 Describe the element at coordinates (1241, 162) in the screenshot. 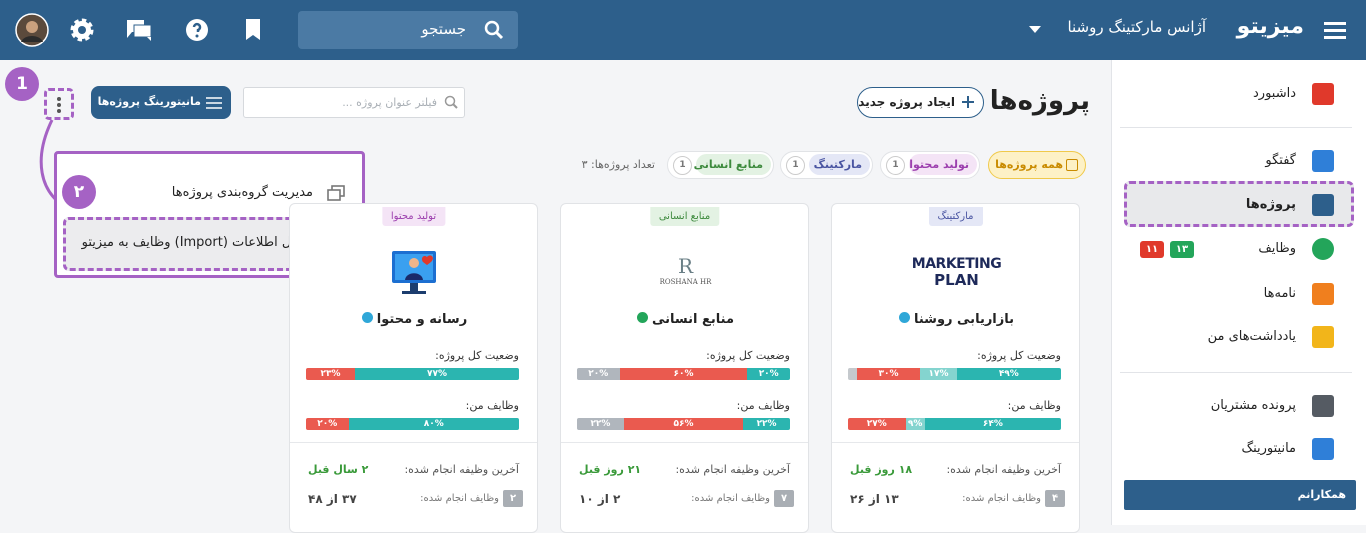

I see `nav-item: گفتگو` at that location.